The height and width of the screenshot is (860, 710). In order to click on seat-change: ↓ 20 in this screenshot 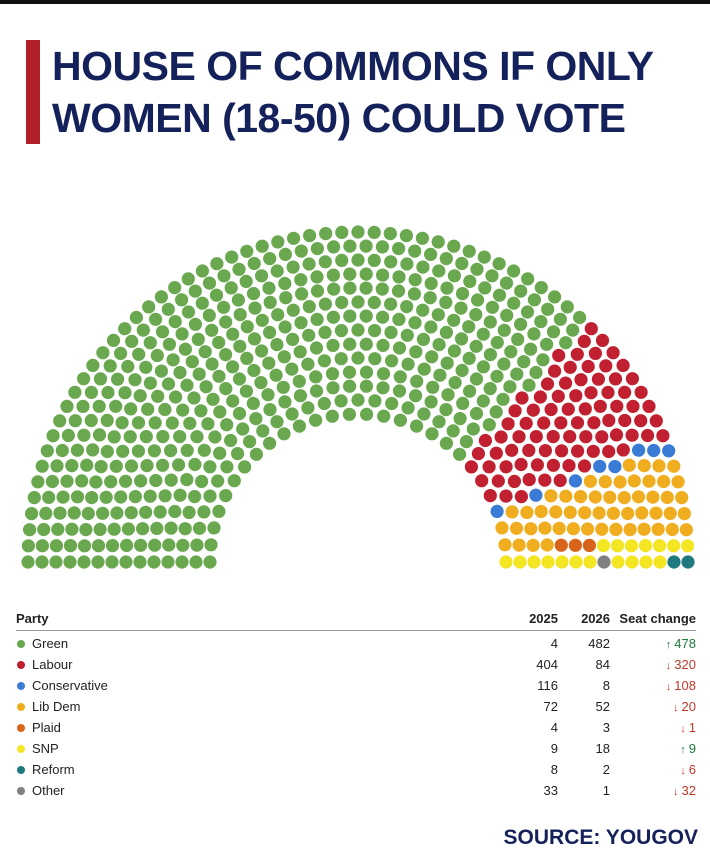, I will do `click(656, 707)`.